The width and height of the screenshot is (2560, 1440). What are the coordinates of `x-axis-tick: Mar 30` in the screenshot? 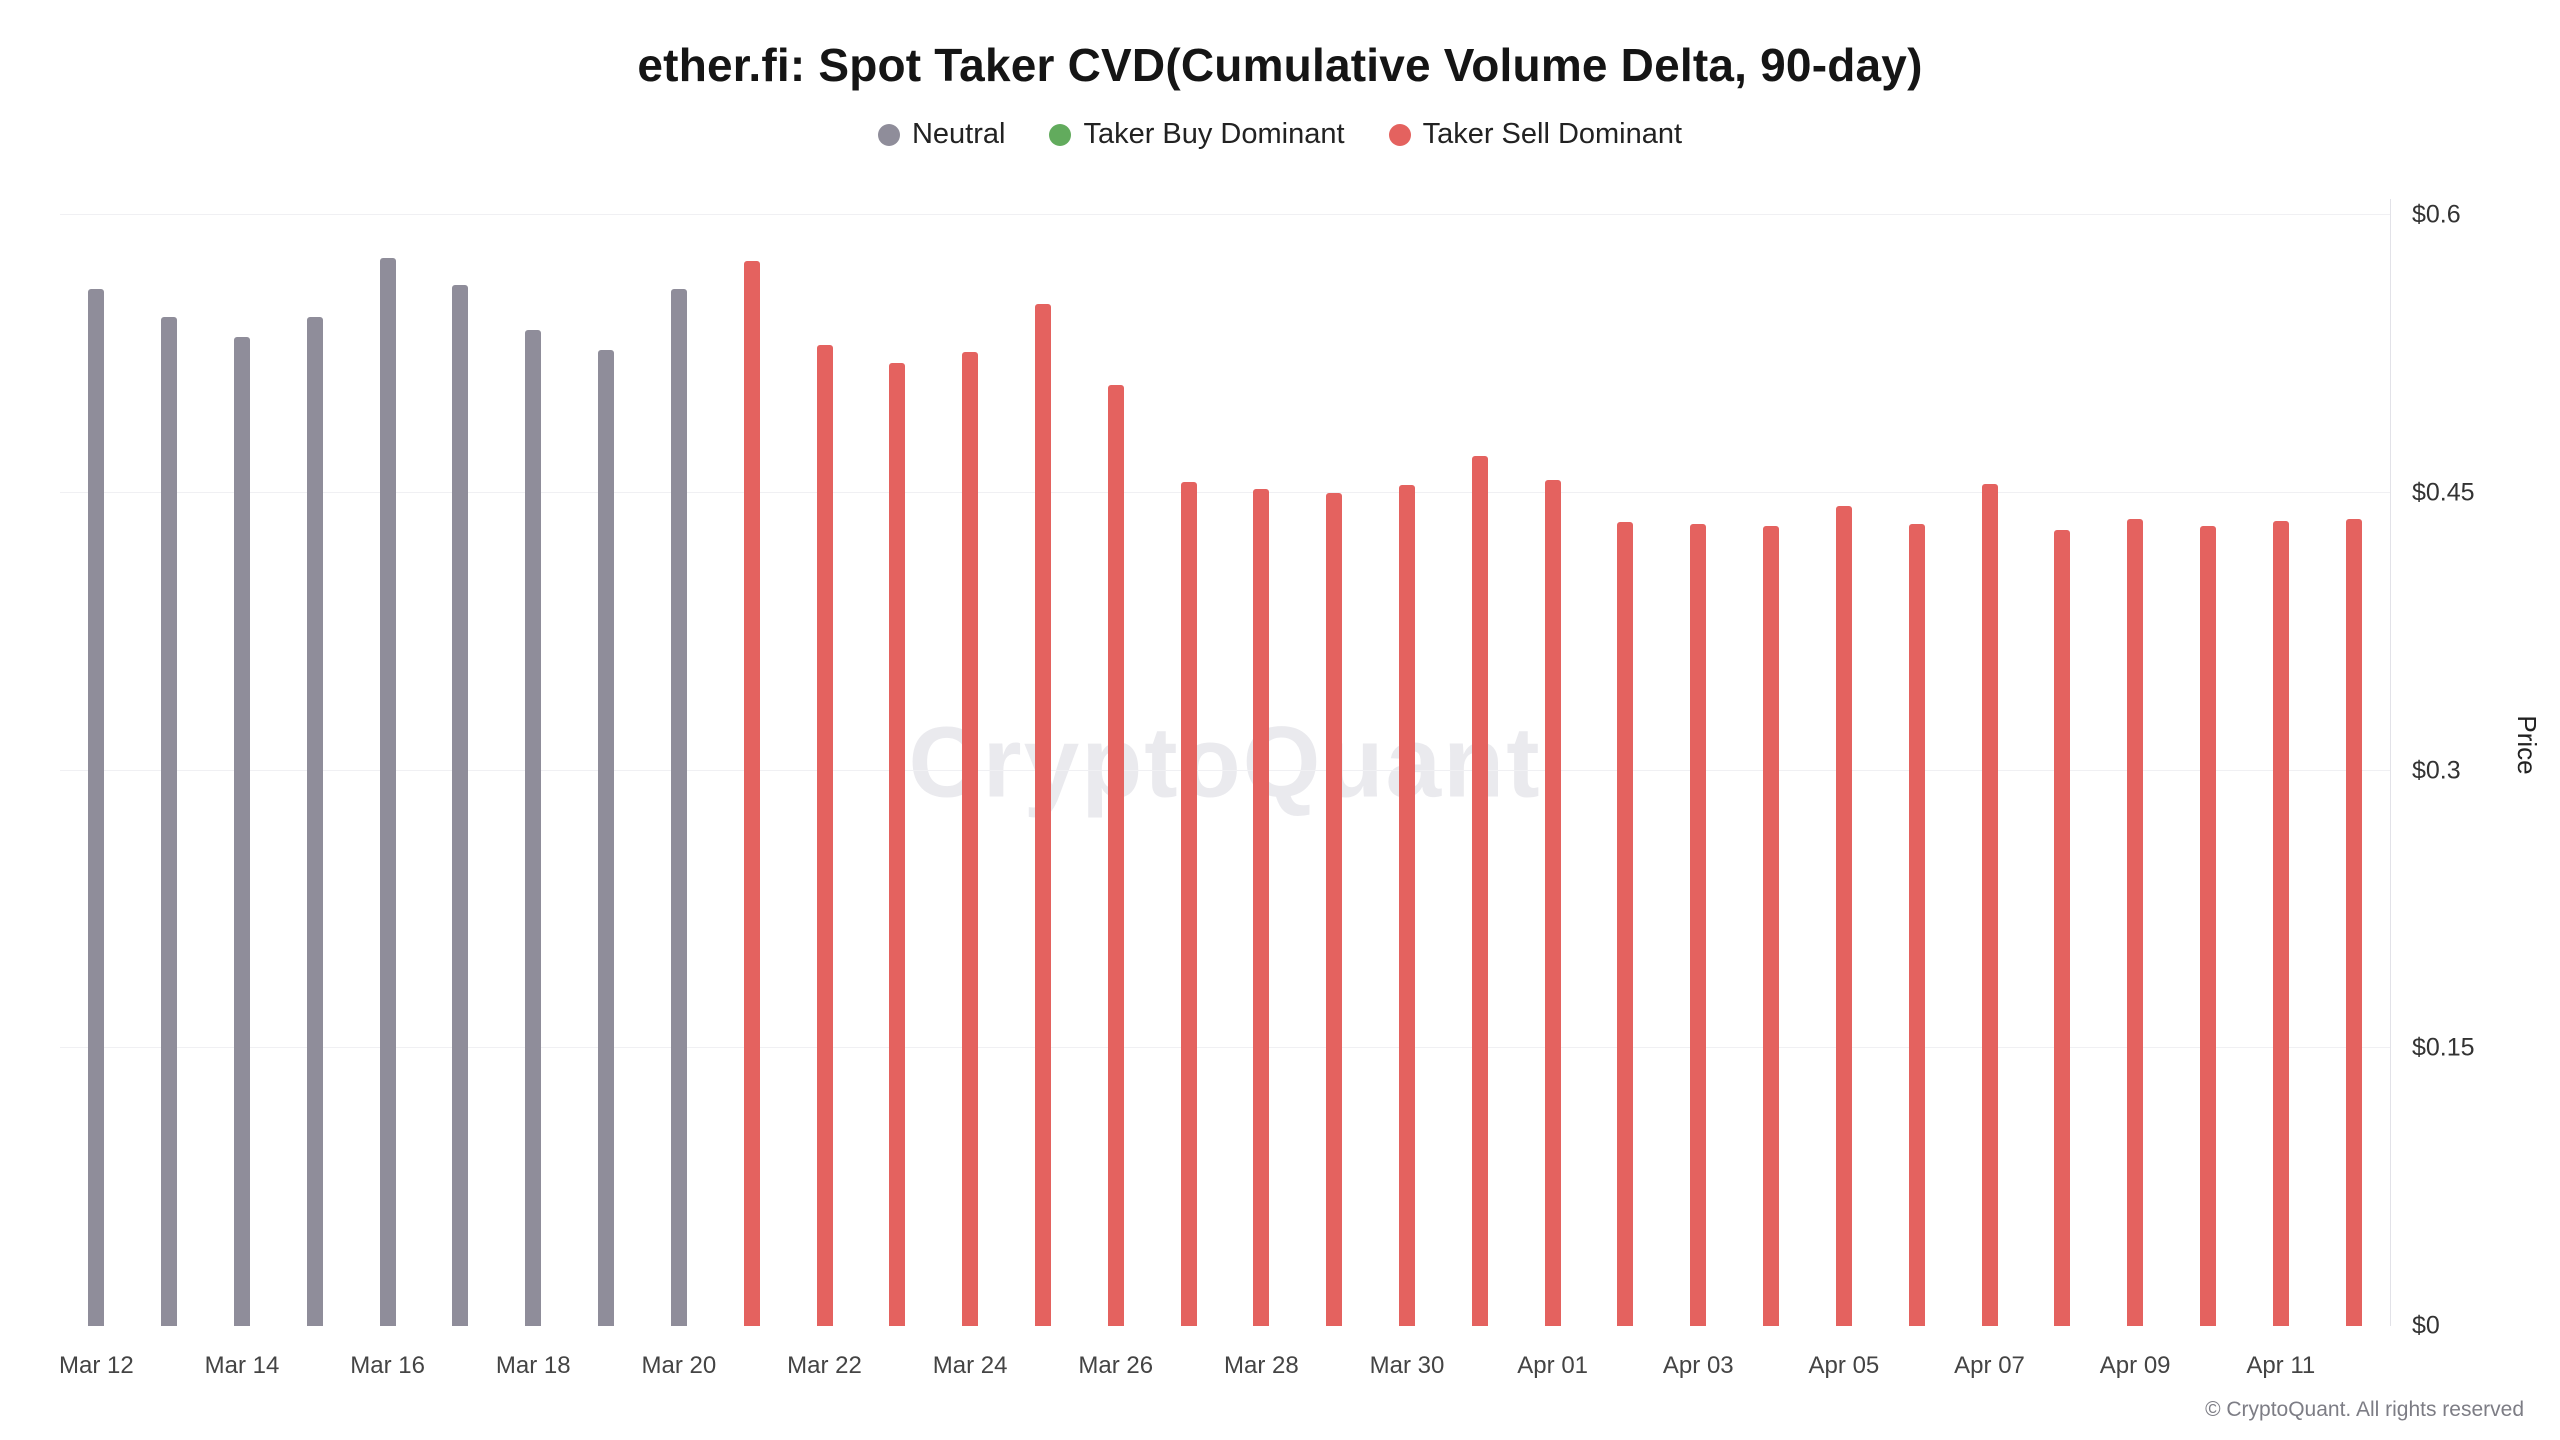 It's located at (1407, 1365).